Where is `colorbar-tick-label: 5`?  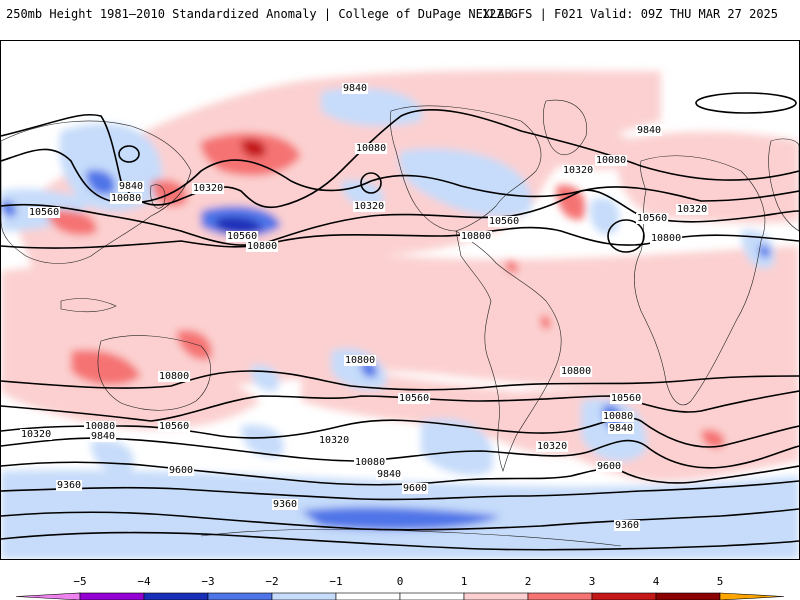
colorbar-tick-label: 5 is located at coordinates (720, 581).